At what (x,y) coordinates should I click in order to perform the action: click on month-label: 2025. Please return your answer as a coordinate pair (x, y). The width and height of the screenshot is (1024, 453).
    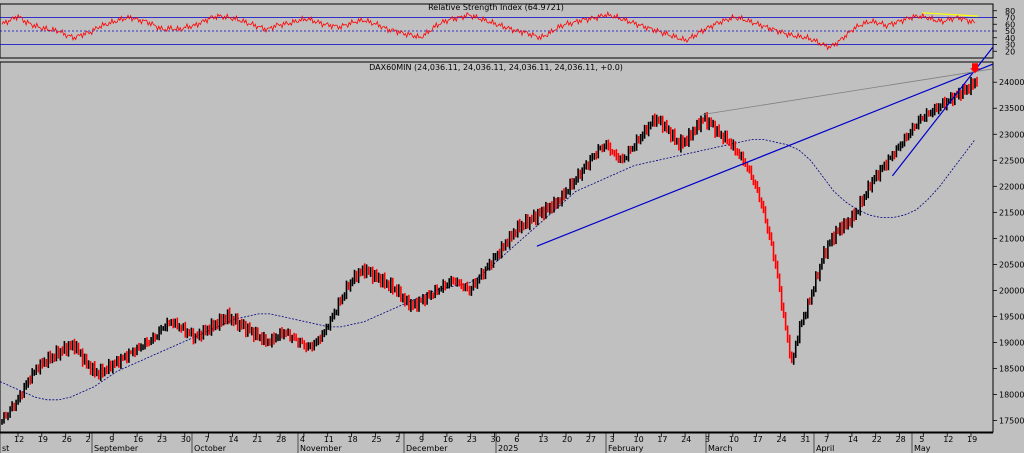
    Looking at the image, I should click on (508, 448).